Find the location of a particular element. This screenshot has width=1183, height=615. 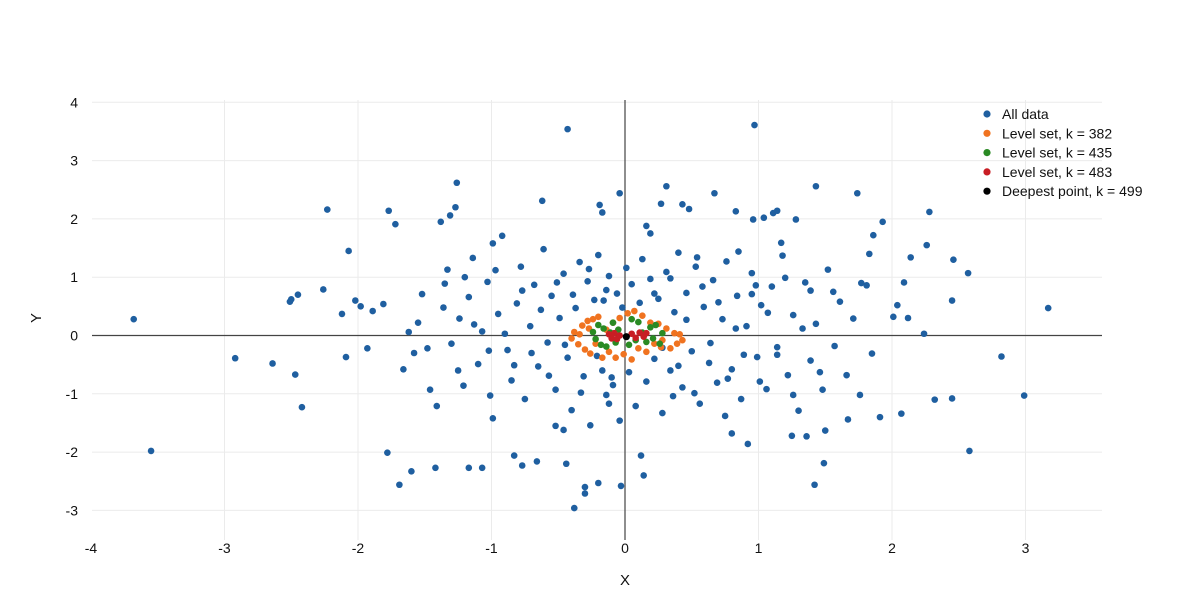

x-tick-label: -1 is located at coordinates (491, 548).